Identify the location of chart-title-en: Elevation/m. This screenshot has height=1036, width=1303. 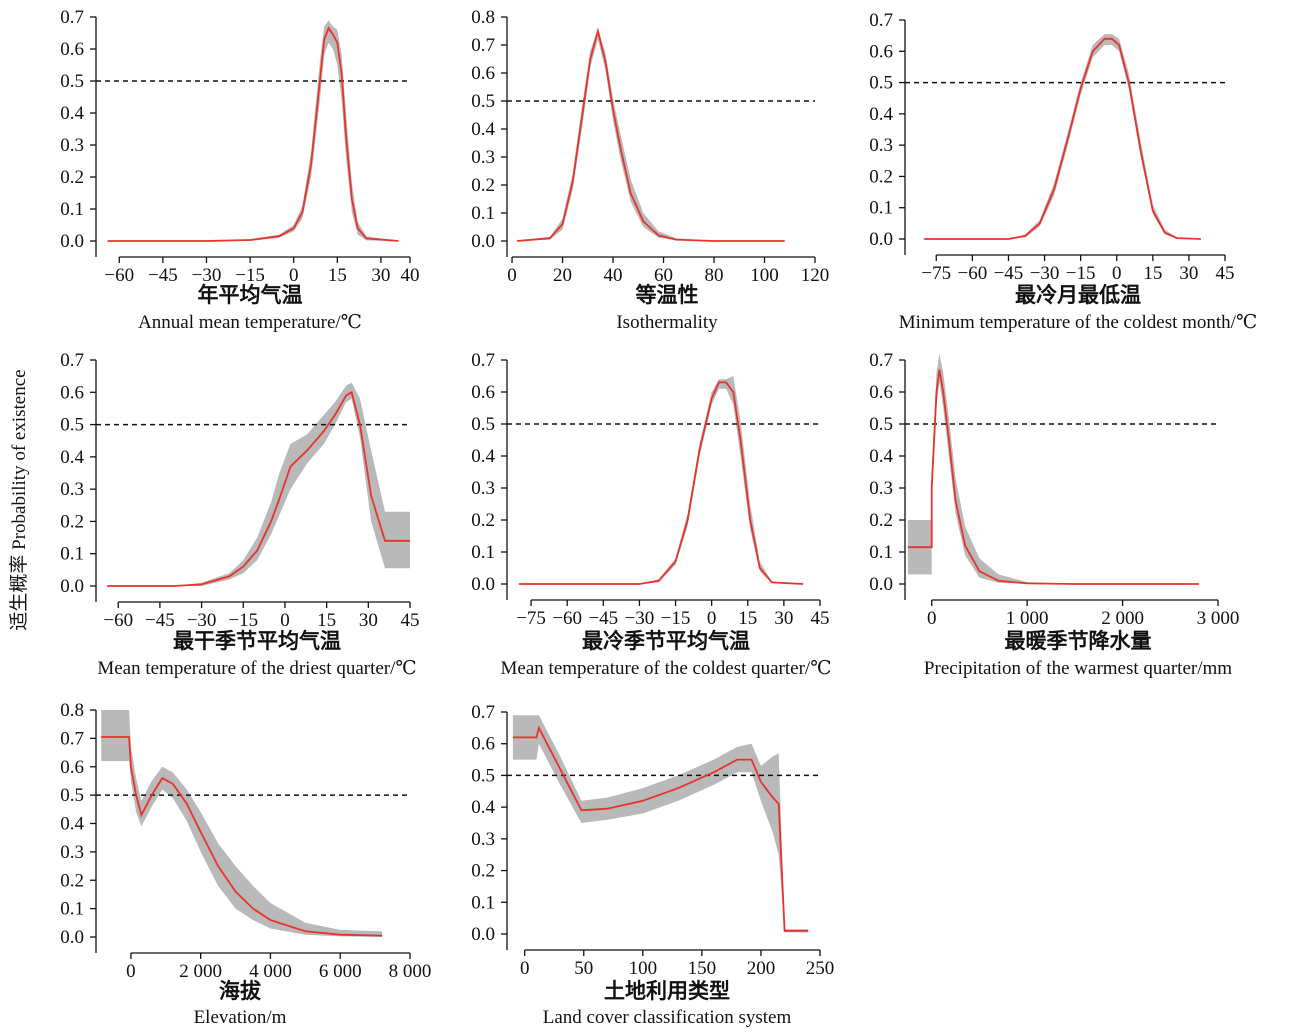
(240, 1017).